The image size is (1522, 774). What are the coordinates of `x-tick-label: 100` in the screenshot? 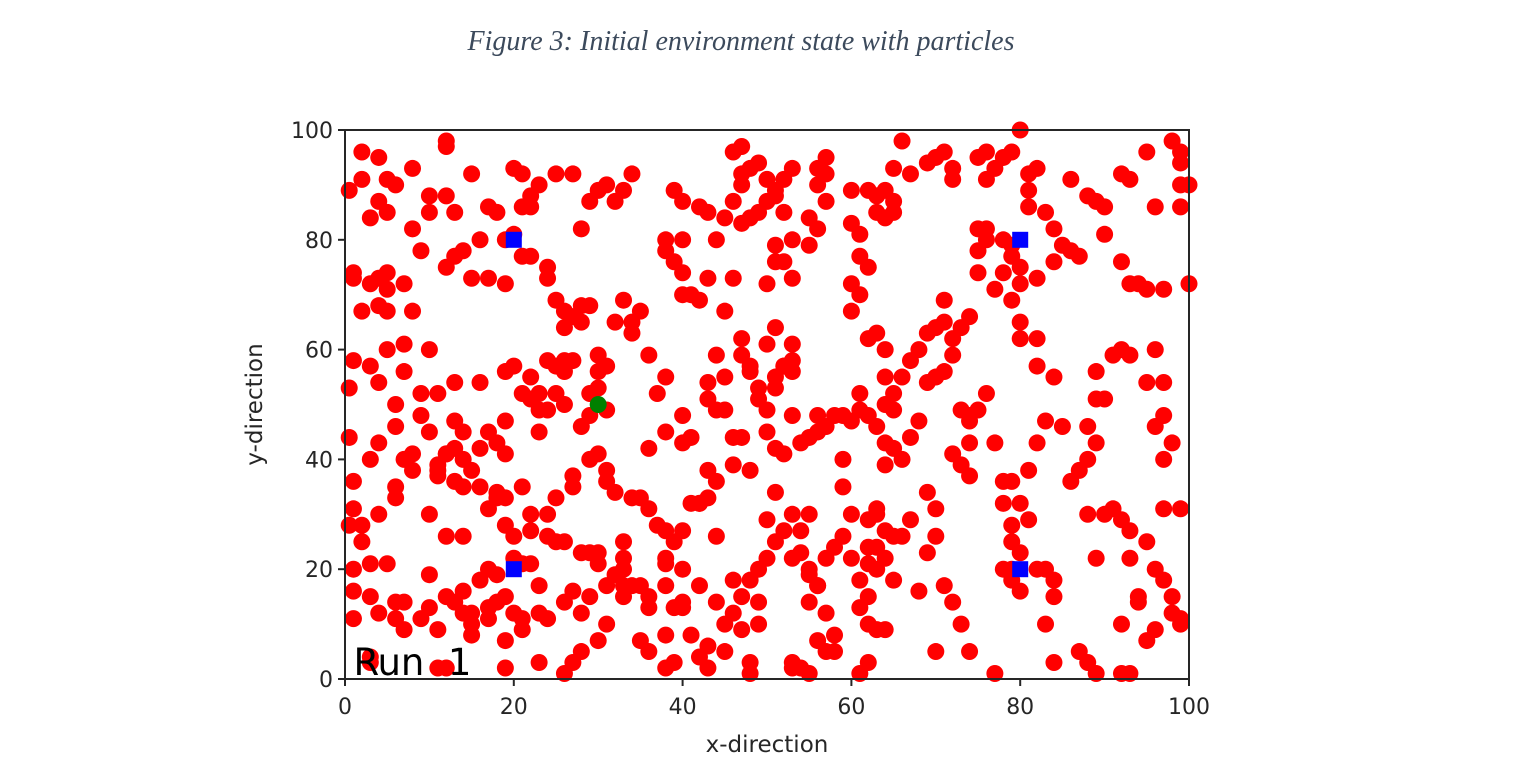 It's located at (1189, 707).